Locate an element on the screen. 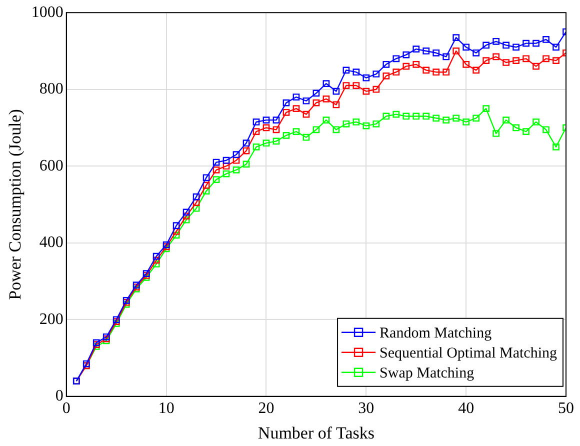 The height and width of the screenshot is (446, 580). legend-label: Sequential Optimal Matching is located at coordinates (469, 353).